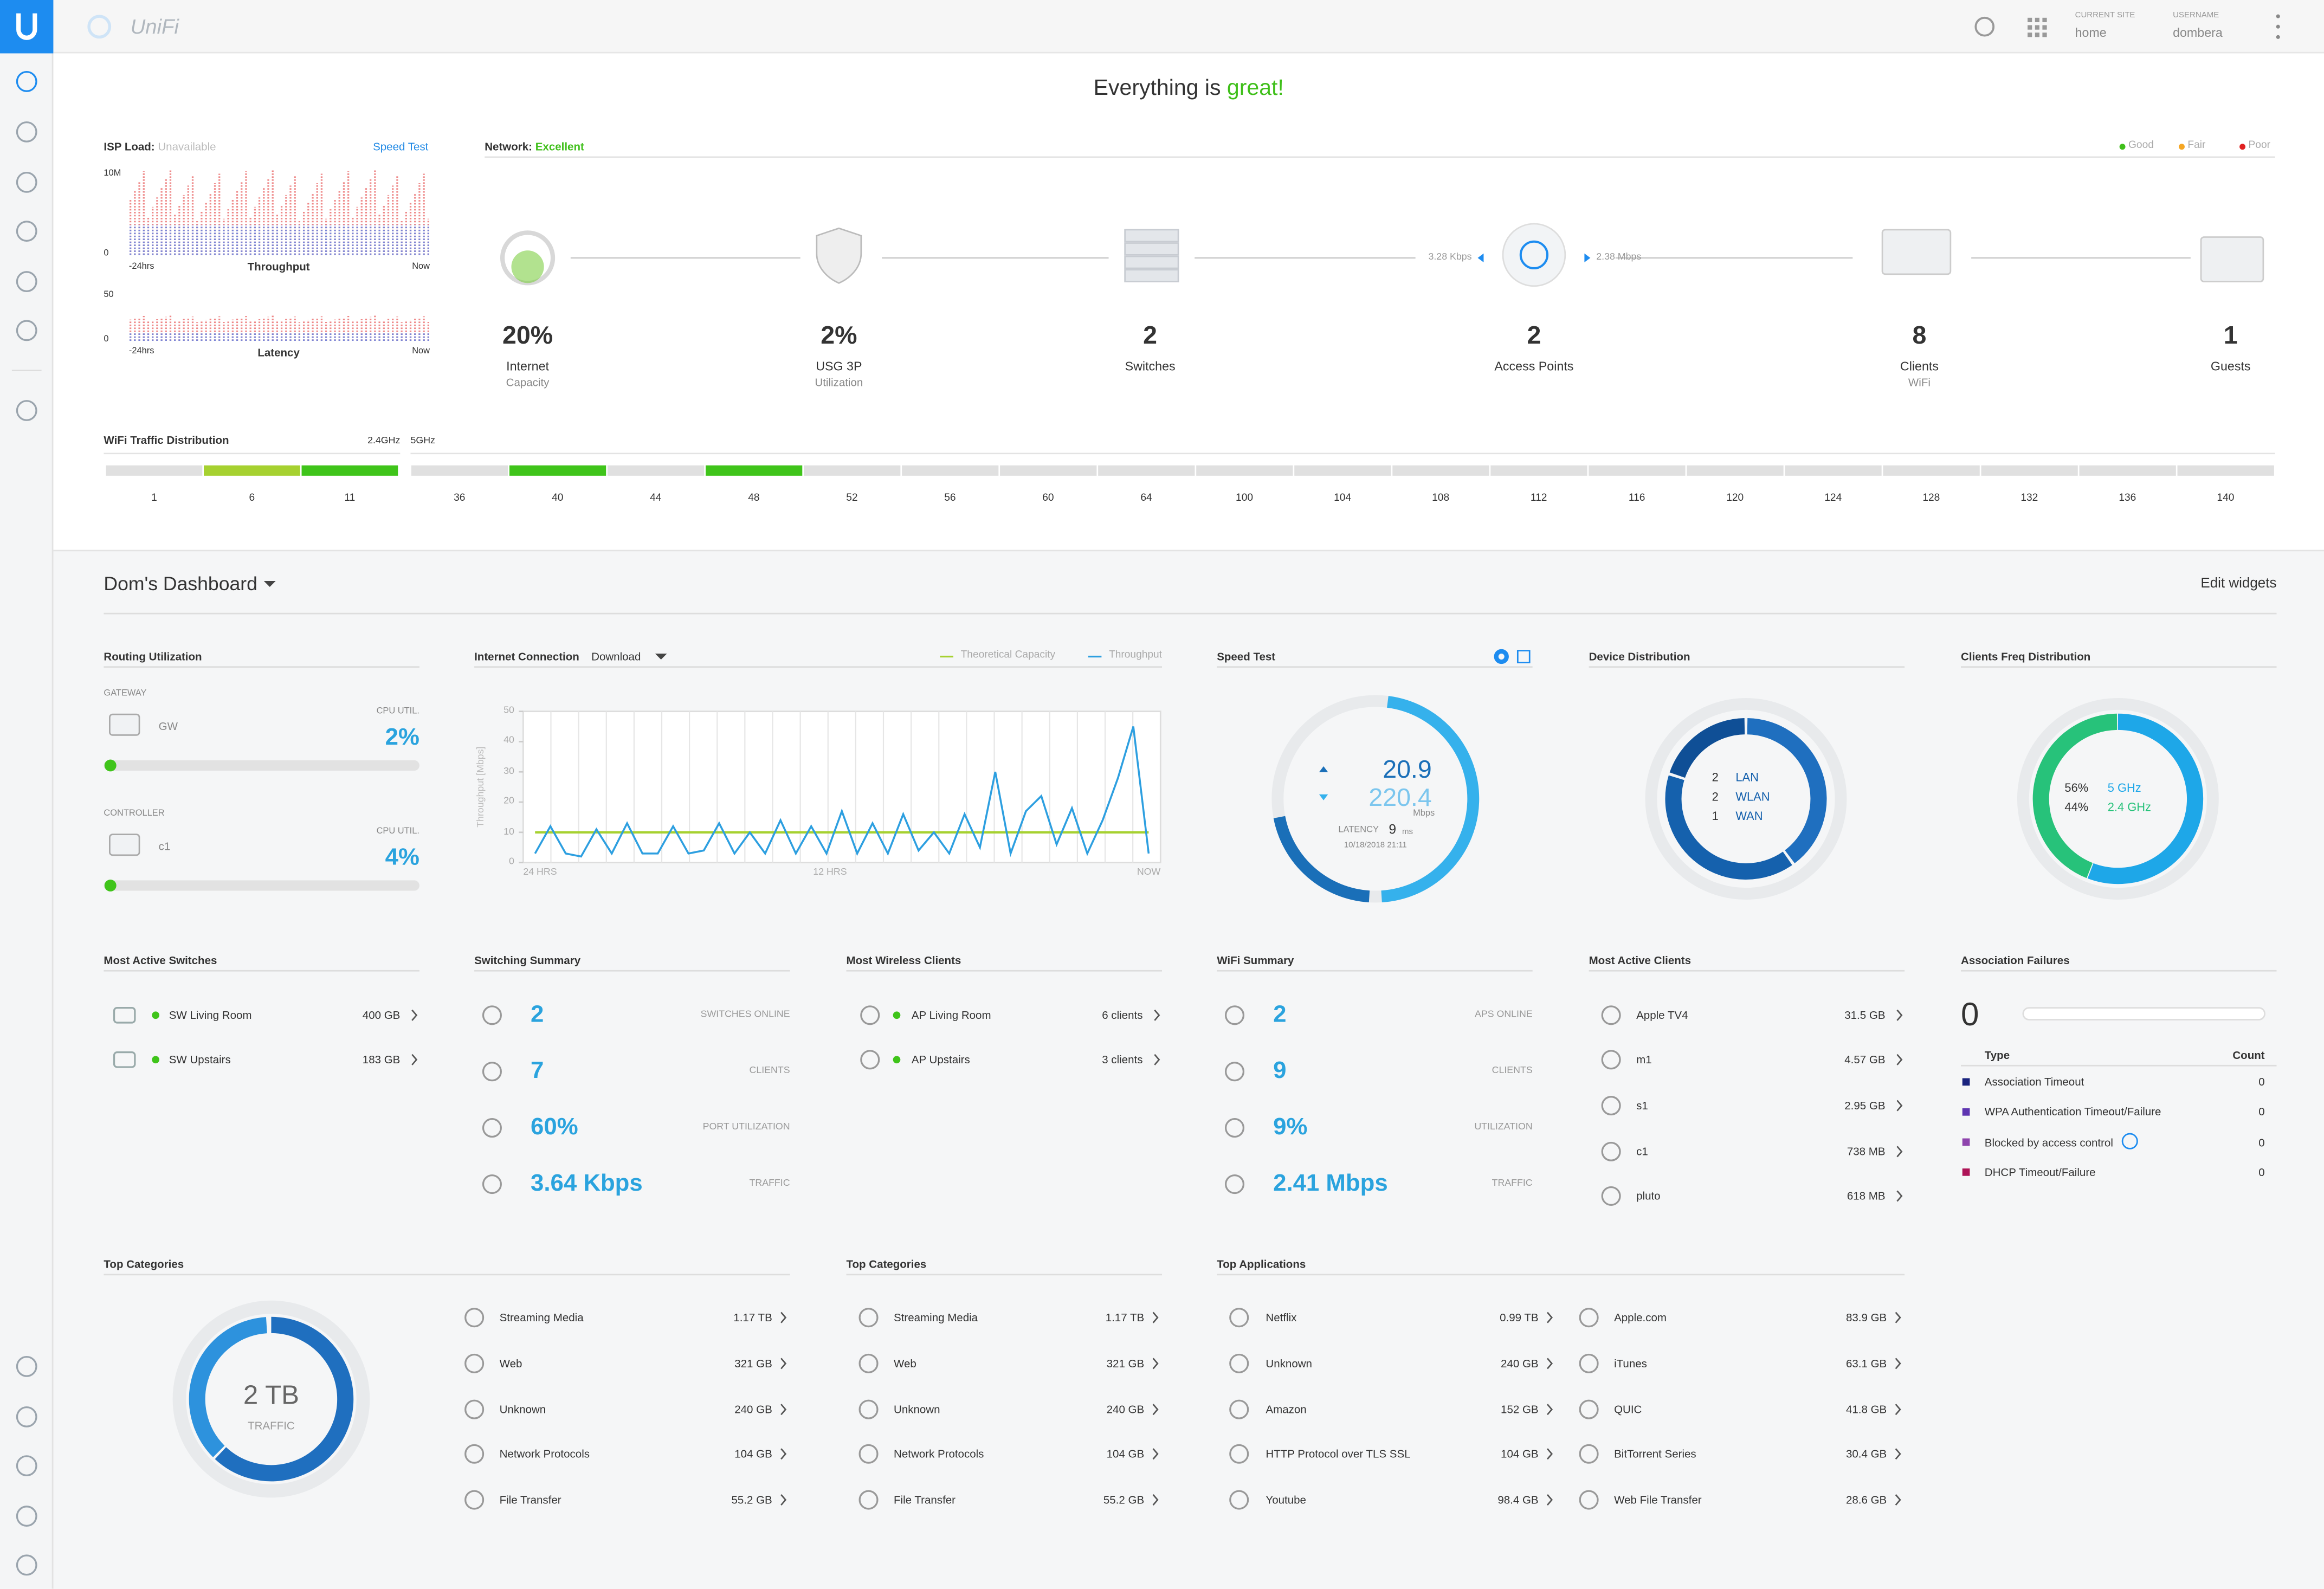 Image resolution: width=2324 pixels, height=1589 pixels. Describe the element at coordinates (269, 584) in the screenshot. I see `dropdown-arrow` at that location.